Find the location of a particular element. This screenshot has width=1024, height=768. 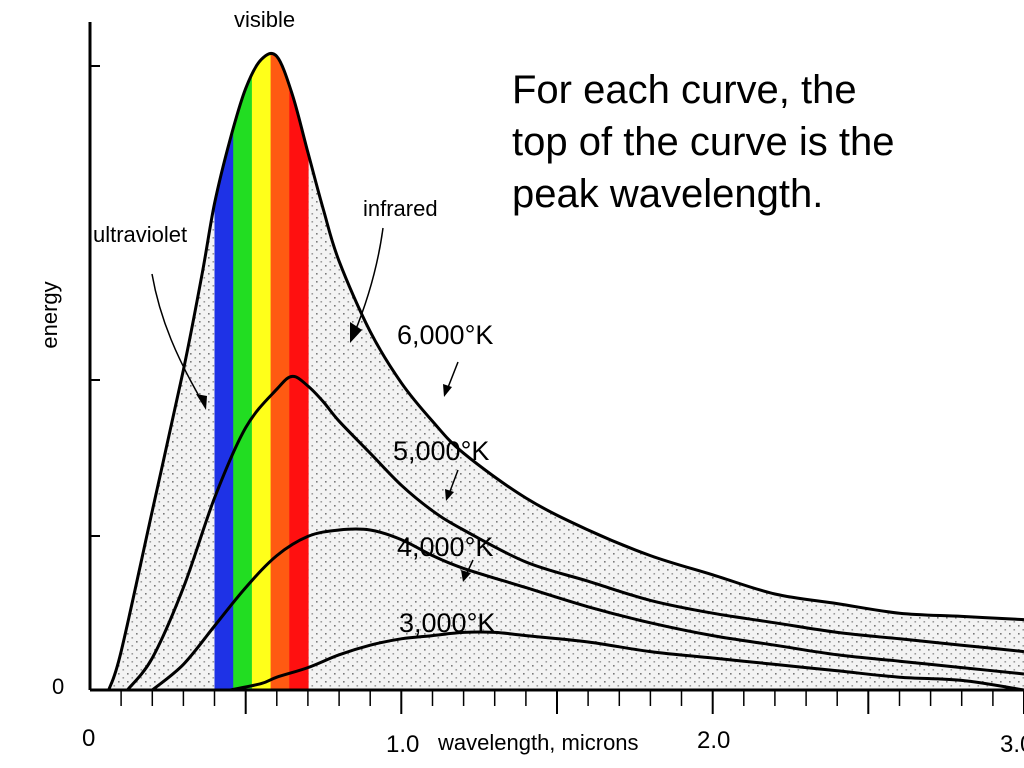

infrared-arrow is located at coordinates (368, 281).